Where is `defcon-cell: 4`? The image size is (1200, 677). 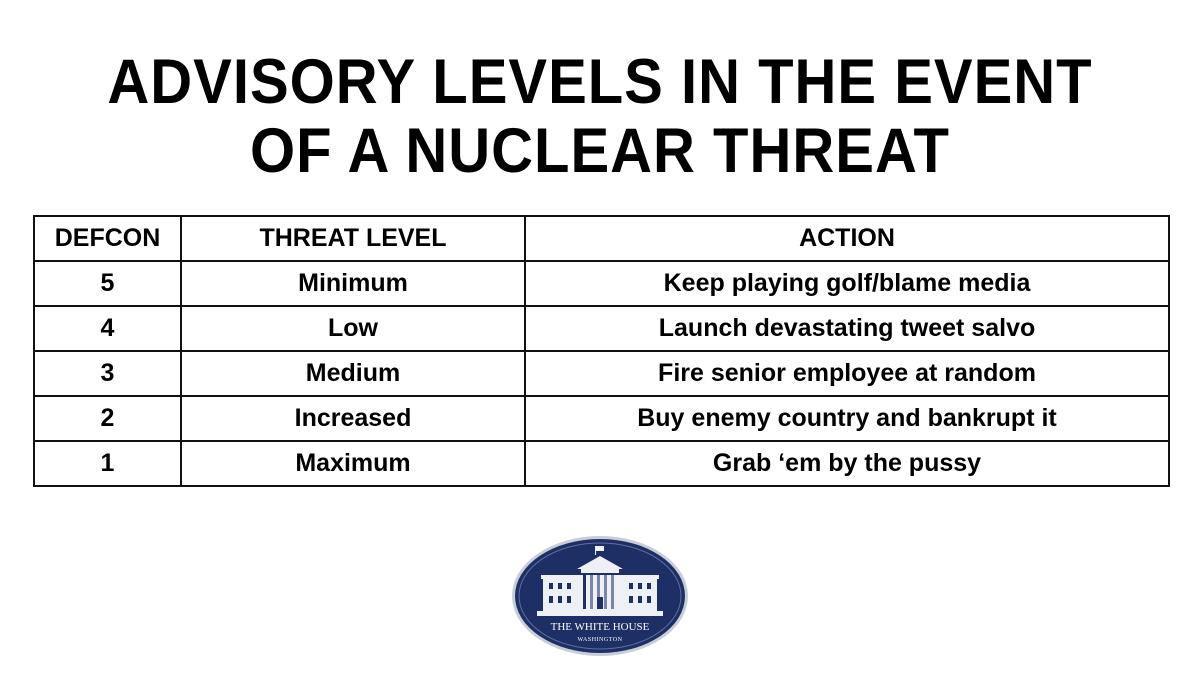 defcon-cell: 4 is located at coordinates (107, 328).